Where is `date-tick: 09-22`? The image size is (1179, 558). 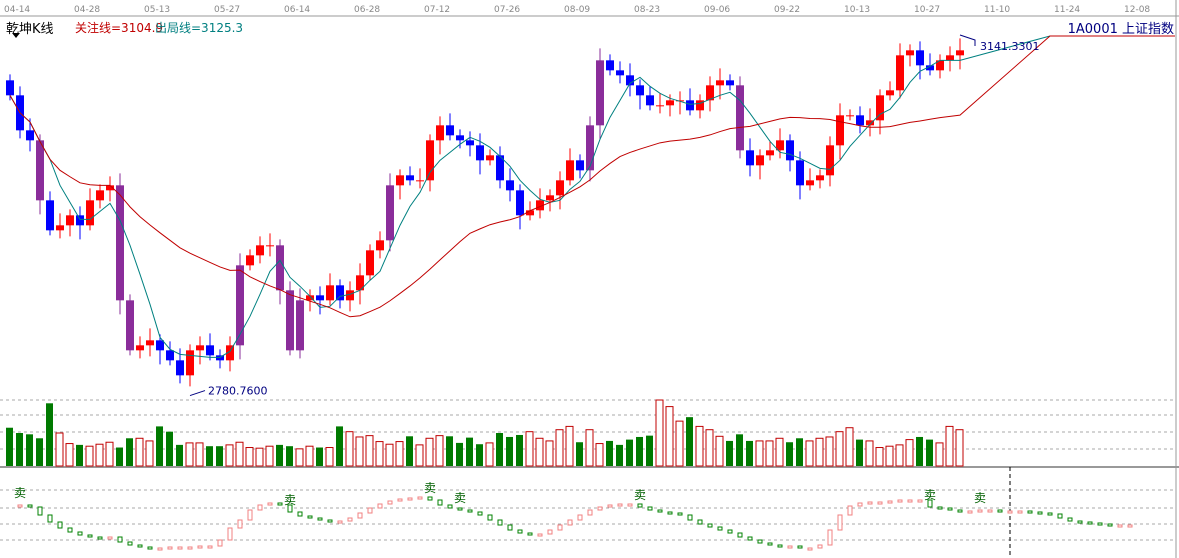
date-tick: 09-22 is located at coordinates (787, 10).